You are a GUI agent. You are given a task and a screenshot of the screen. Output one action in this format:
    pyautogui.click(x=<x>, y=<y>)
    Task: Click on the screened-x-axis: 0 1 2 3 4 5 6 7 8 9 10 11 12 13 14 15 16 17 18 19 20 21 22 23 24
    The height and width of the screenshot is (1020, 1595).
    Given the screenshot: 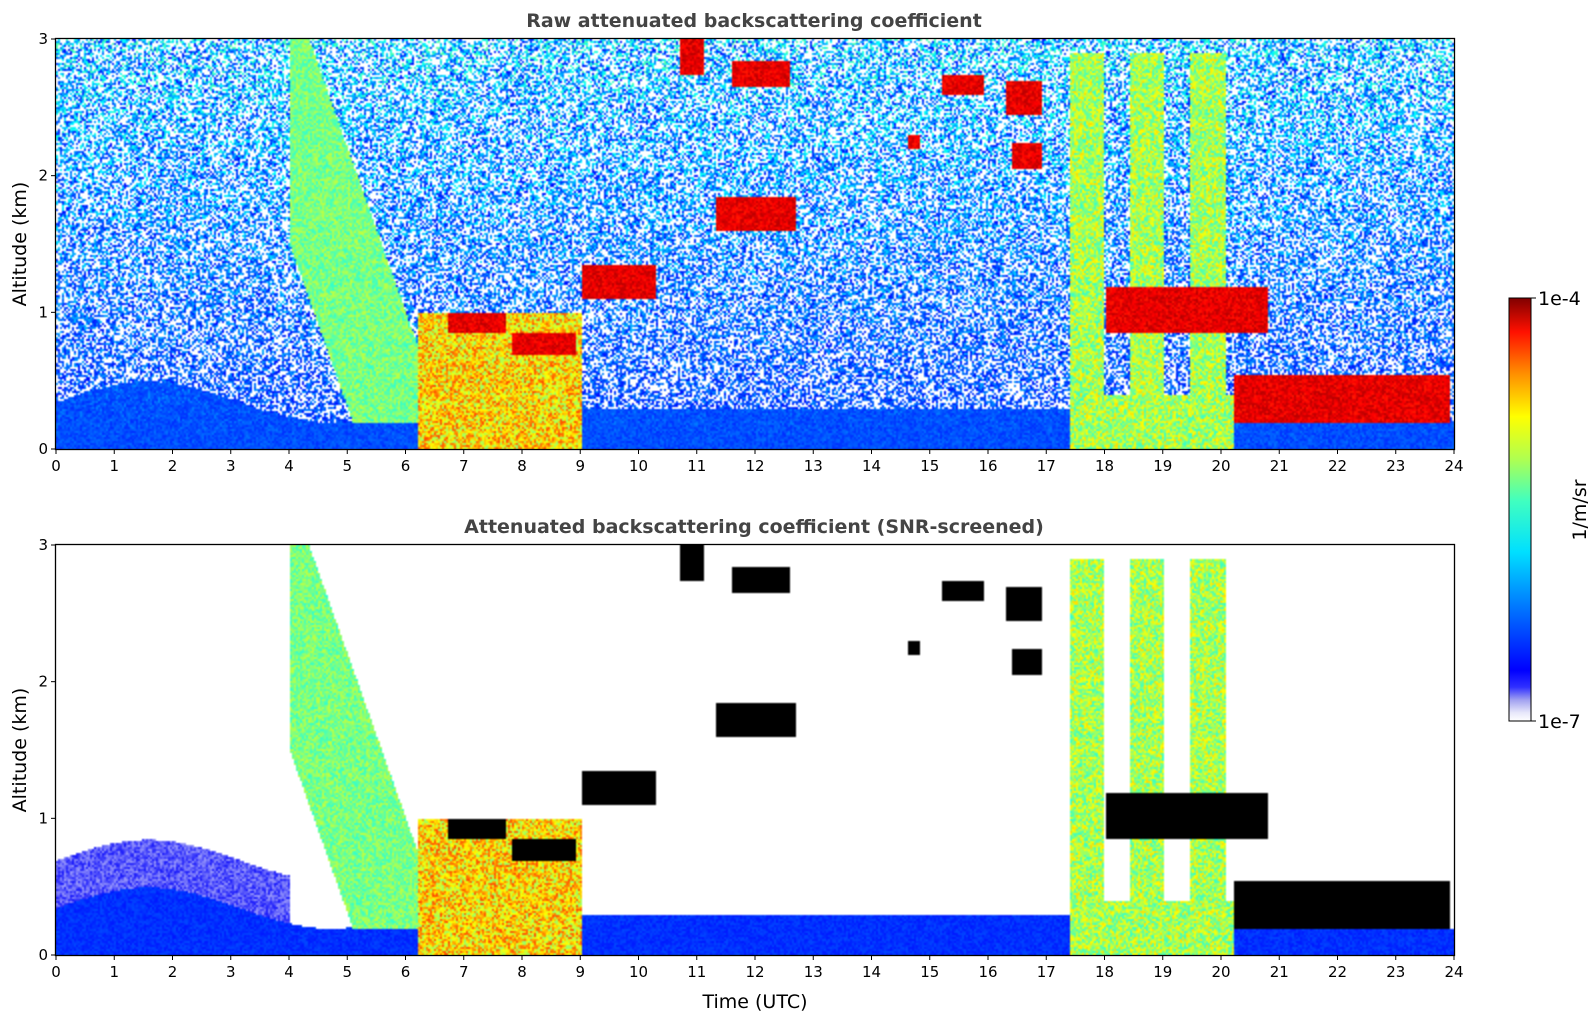 What is the action you would take?
    pyautogui.click(x=757, y=968)
    